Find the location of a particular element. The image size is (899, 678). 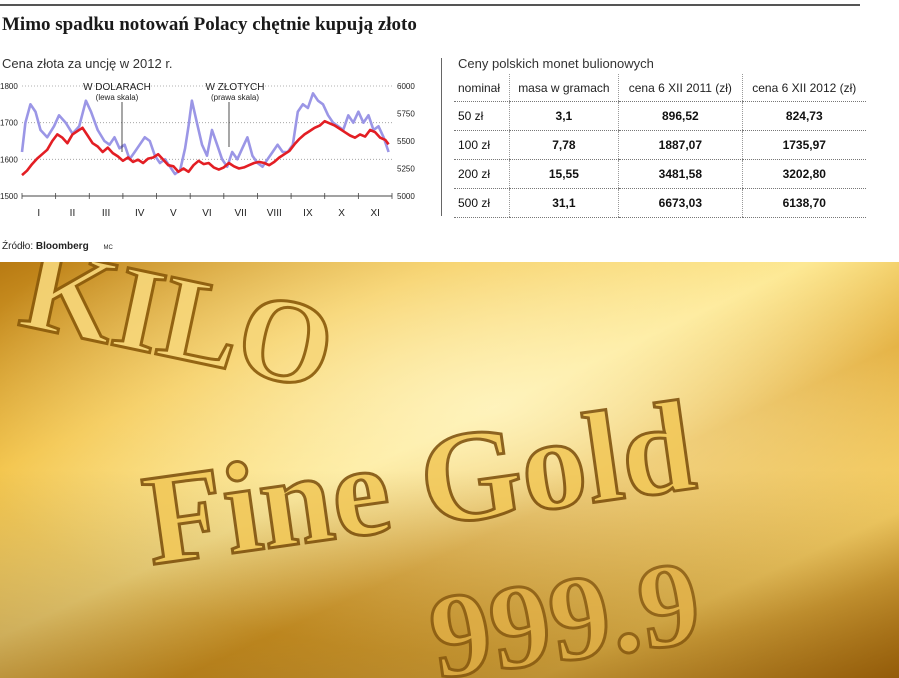

chart-lines is located at coordinates (205, 134).